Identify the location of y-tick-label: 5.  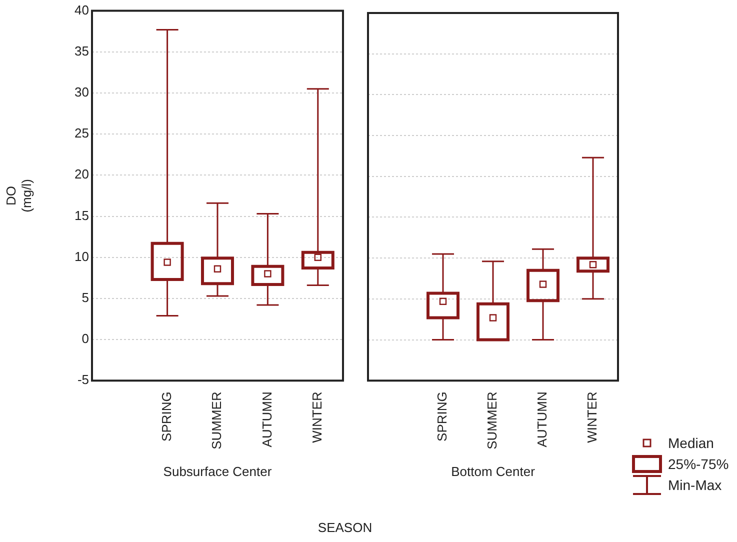
(85, 298).